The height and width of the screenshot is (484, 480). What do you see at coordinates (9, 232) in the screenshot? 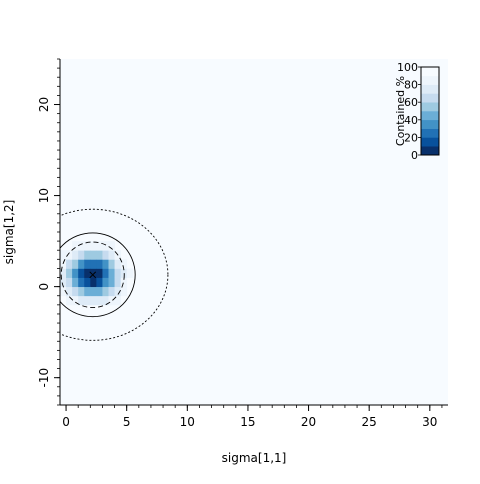
I see `y-axis-label: sigma[1,2]` at bounding box center [9, 232].